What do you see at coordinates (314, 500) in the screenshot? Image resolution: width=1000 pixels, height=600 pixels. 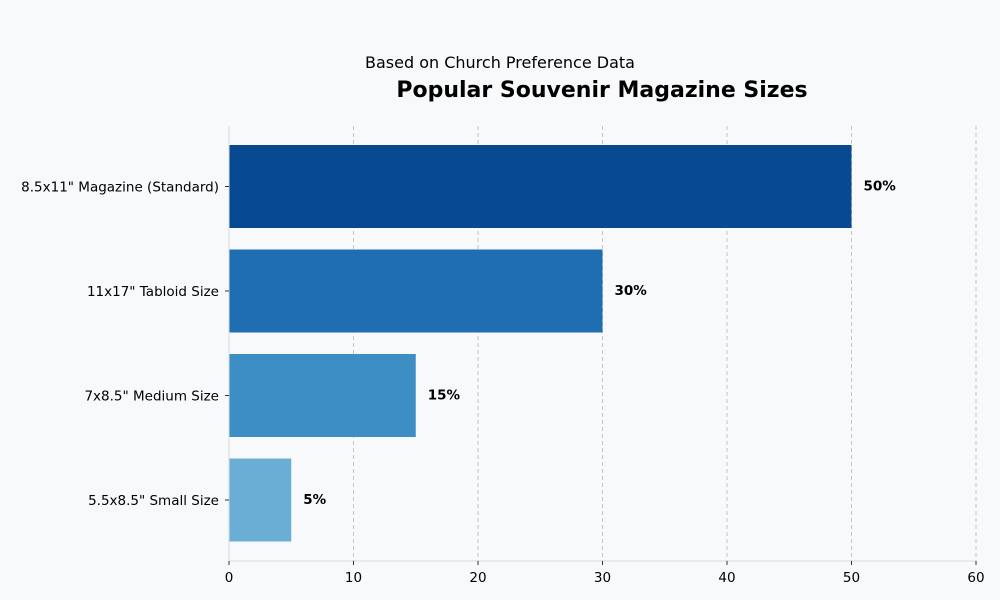 I see `data-label: 5%` at bounding box center [314, 500].